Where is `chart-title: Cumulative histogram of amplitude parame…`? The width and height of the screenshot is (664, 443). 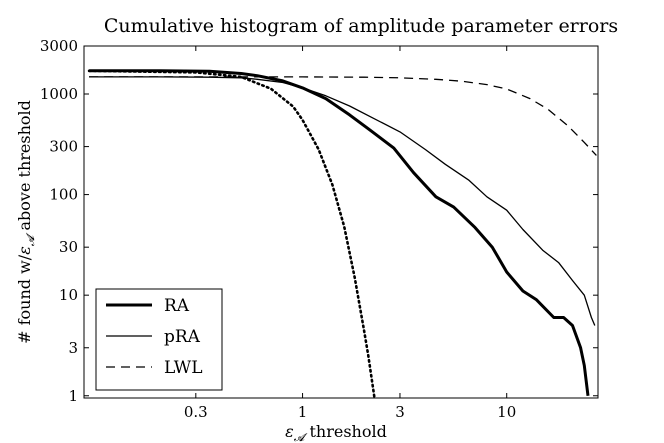
chart-title: Cumulative histogram of amplitude parame… is located at coordinates (361, 26).